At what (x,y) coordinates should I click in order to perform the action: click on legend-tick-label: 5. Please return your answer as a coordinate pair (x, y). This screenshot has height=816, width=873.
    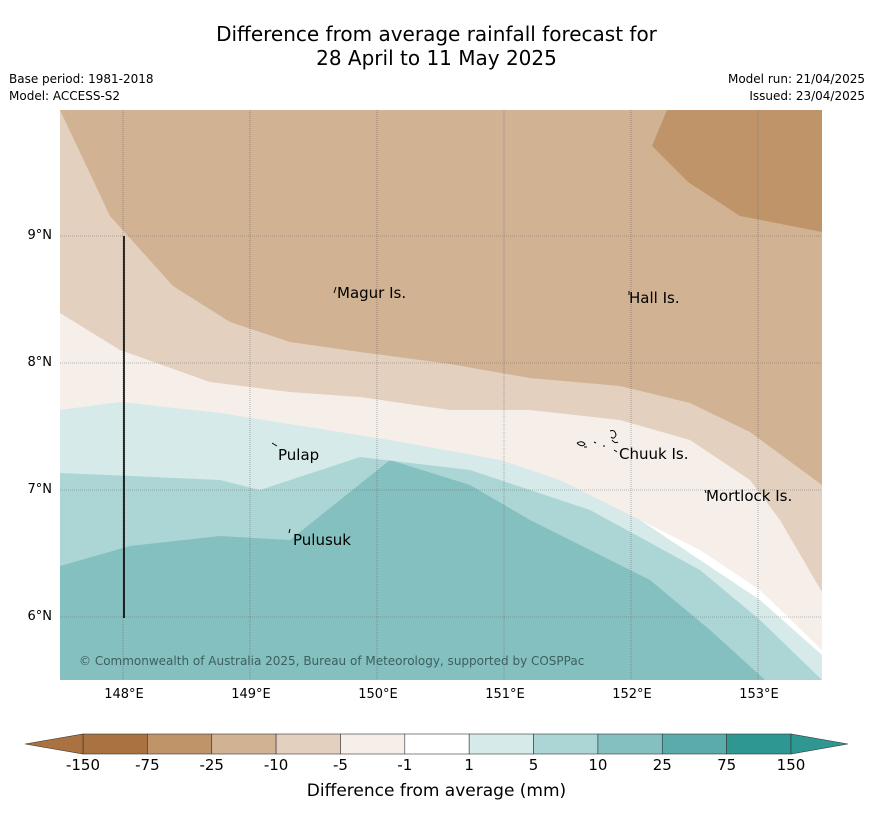
    Looking at the image, I should click on (533, 765).